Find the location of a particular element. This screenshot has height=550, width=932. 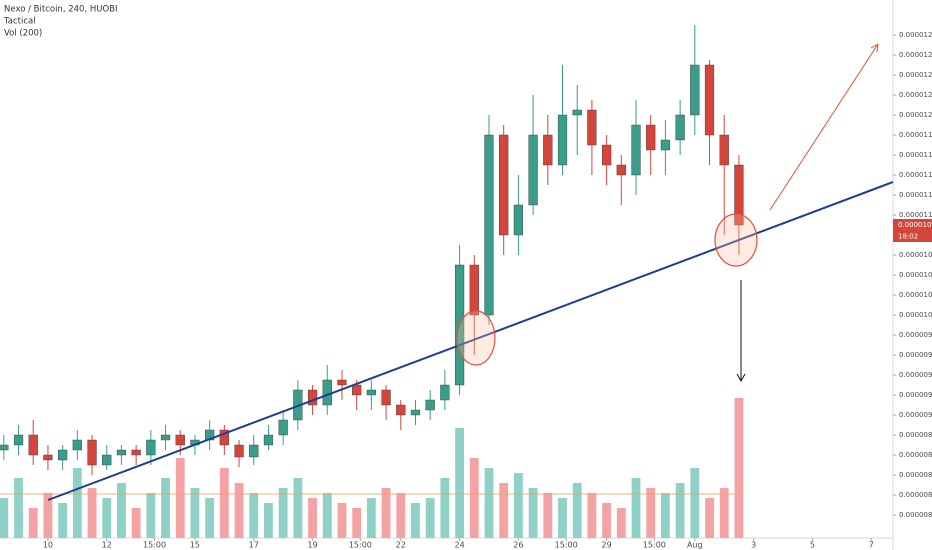

y-tick-label: 0.00001040 is located at coordinates (915, 275).